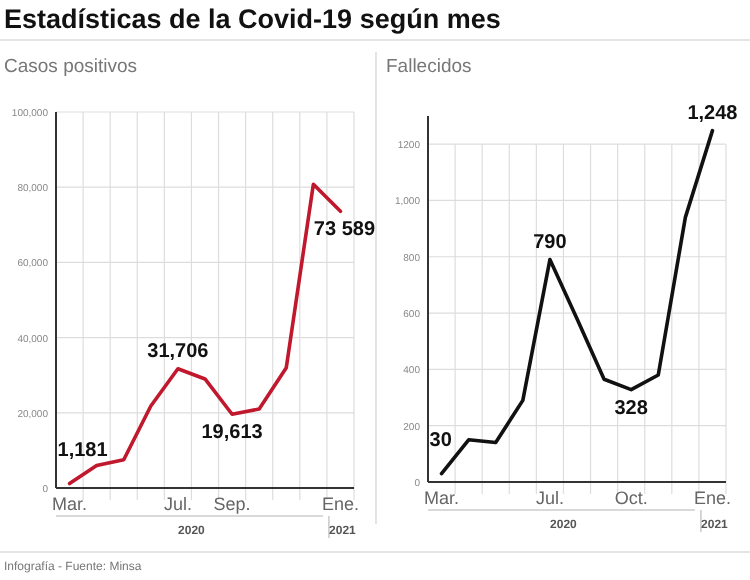  What do you see at coordinates (713, 113) in the screenshot?
I see `data-label: 1,248` at bounding box center [713, 113].